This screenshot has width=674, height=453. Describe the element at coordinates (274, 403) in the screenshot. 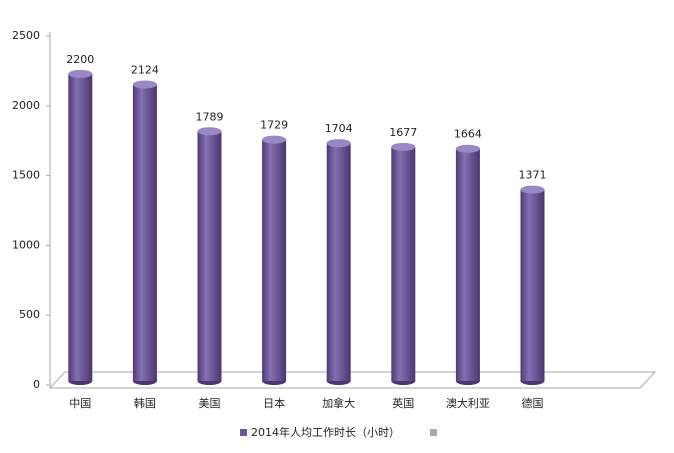

I see `x-tick-label: 日本` at that location.